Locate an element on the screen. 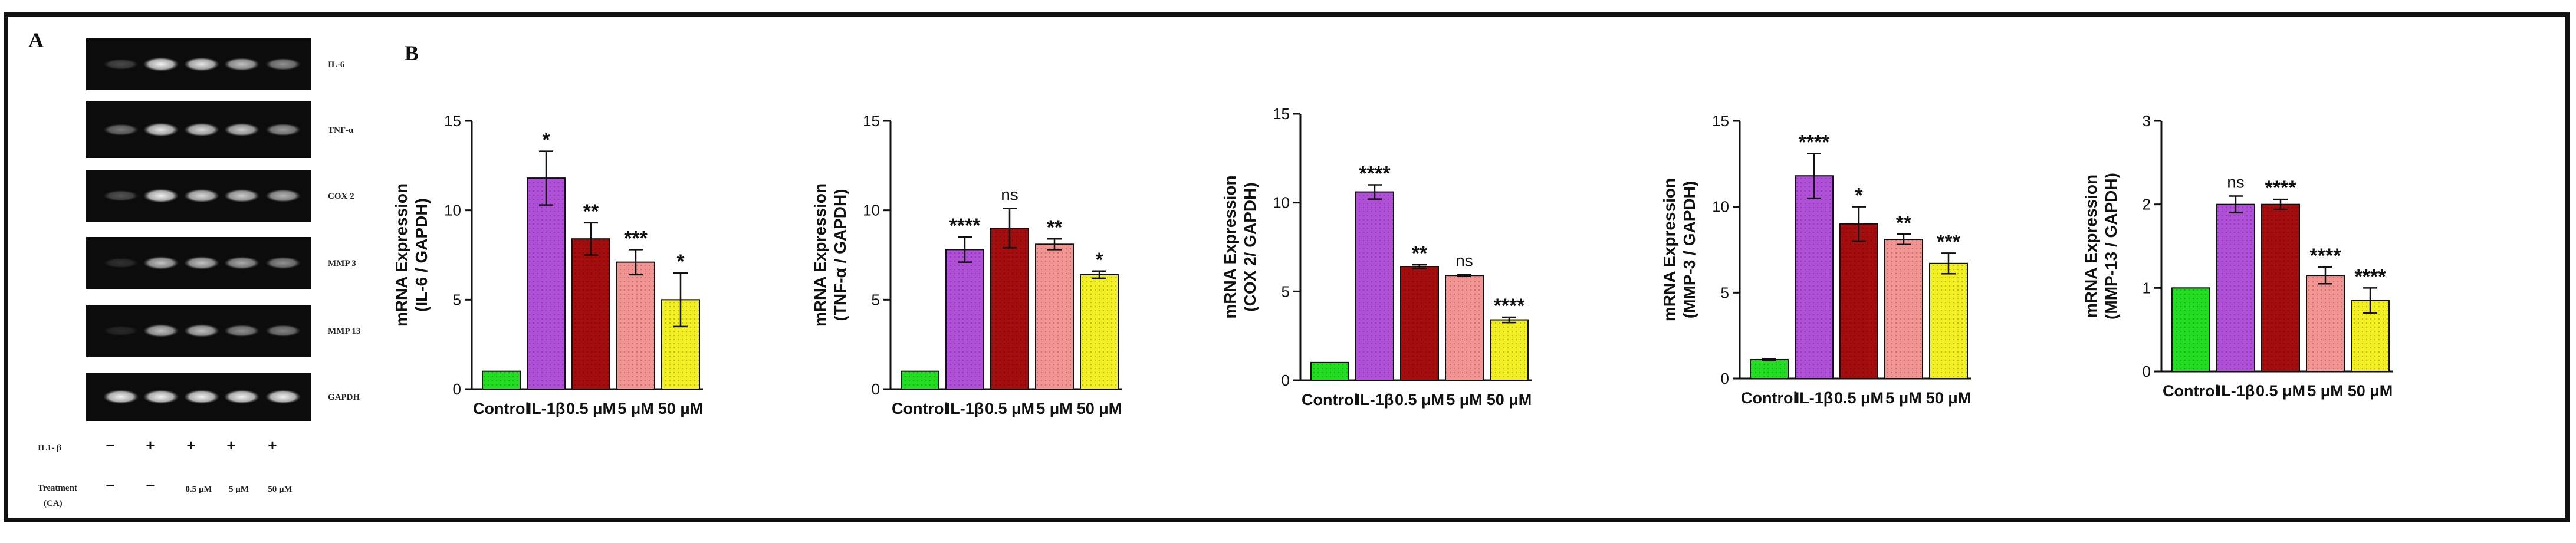 The image size is (2576, 543). gel-row-label: MMP 3 is located at coordinates (342, 263).